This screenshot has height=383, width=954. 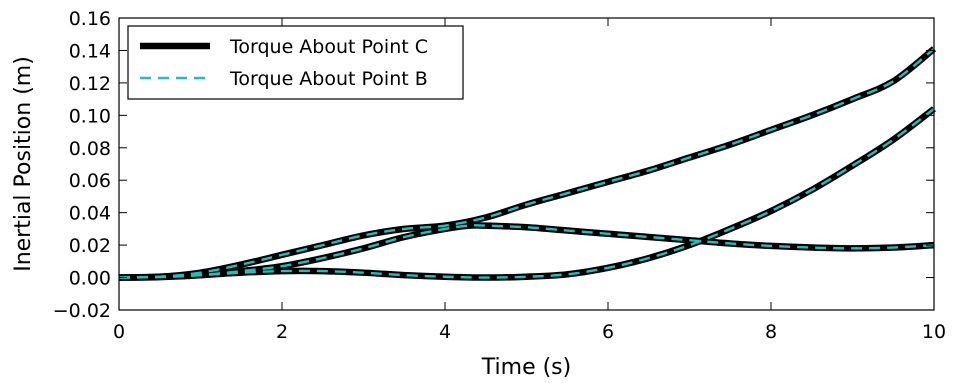 What do you see at coordinates (328, 79) in the screenshot?
I see `legend-label: Torque About Point B` at bounding box center [328, 79].